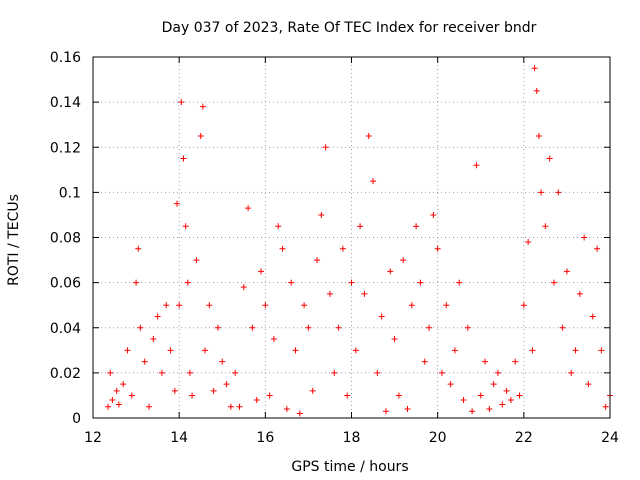 The width and height of the screenshot is (640, 480). I want to click on x-tick-label: 14, so click(179, 438).